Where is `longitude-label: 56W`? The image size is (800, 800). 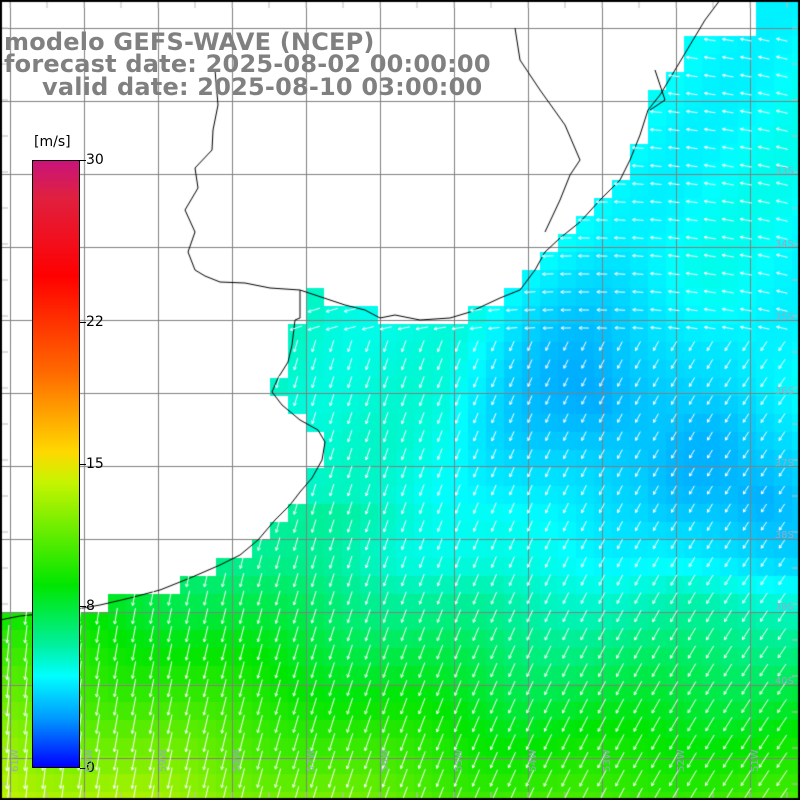 longitude-label: 56W is located at coordinates (385, 760).